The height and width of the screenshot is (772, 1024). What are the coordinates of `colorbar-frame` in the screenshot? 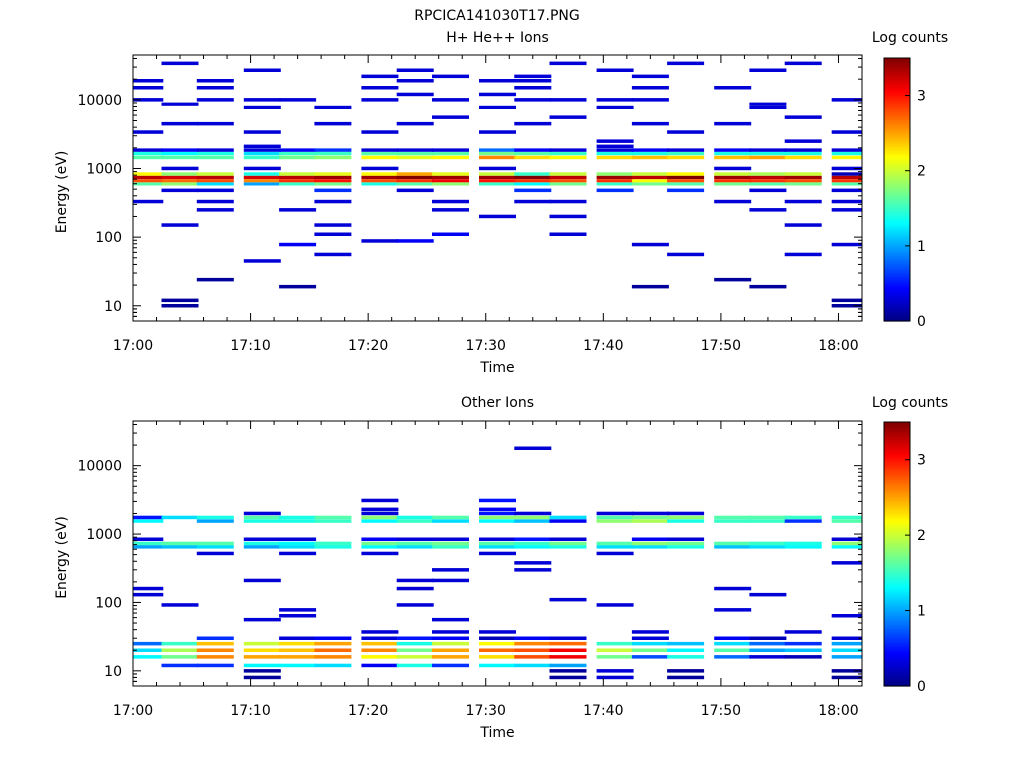 It's located at (897, 189).